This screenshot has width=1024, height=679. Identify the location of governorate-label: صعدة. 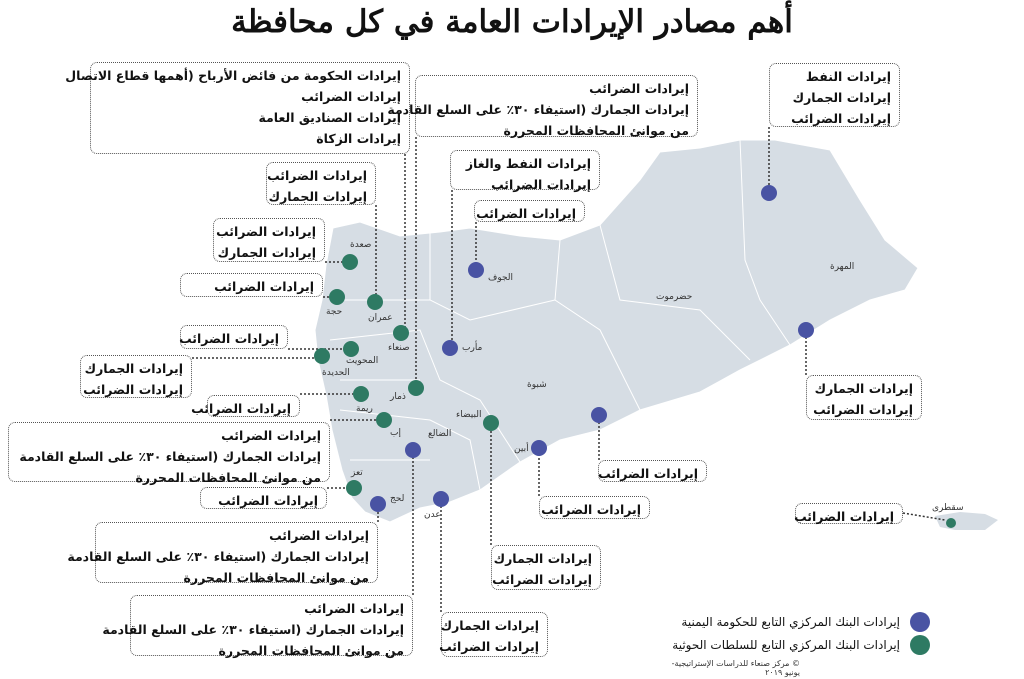
(361, 245).